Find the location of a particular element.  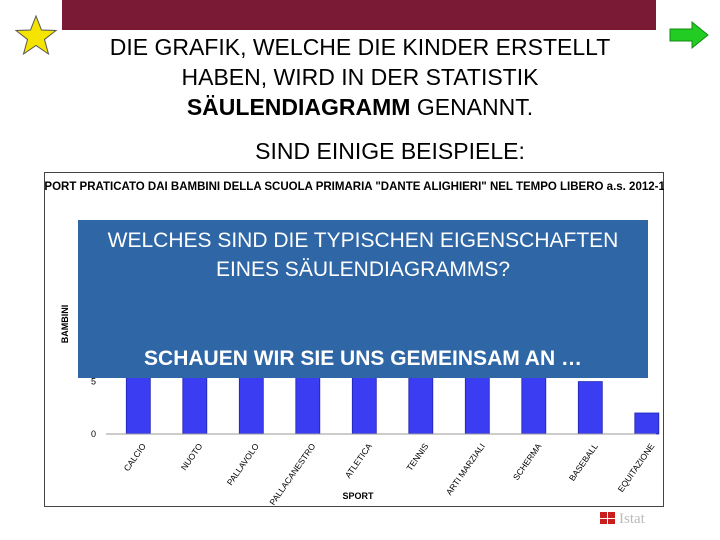

headline-line-3: SÄULENDIAGRAMM GENANNT. is located at coordinates (360, 107).